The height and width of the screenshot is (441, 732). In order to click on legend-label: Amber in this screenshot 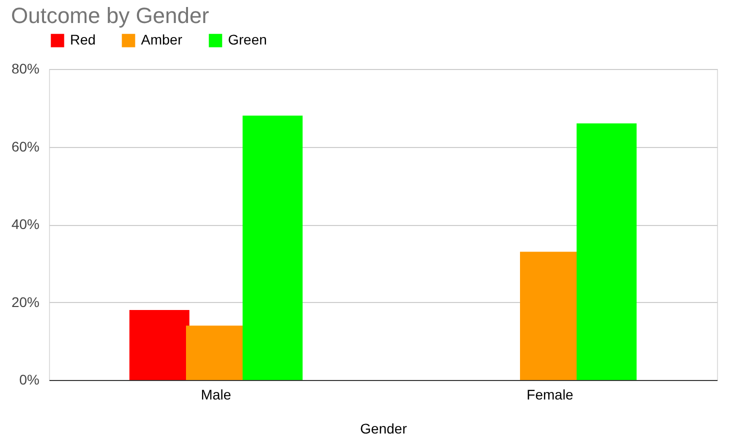, I will do `click(162, 40)`.